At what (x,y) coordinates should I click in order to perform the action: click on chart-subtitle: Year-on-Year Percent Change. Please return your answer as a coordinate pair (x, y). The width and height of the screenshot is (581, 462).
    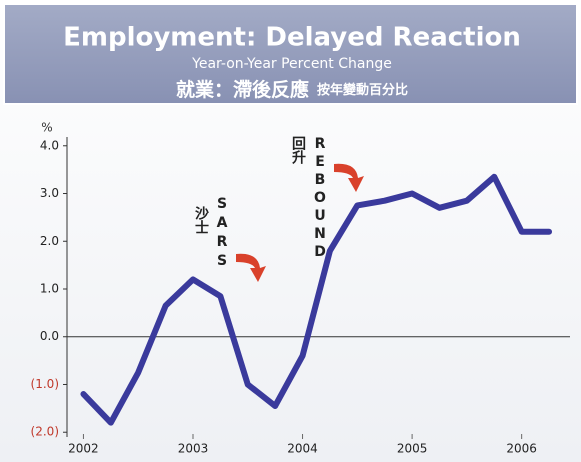
    Looking at the image, I should click on (291, 64).